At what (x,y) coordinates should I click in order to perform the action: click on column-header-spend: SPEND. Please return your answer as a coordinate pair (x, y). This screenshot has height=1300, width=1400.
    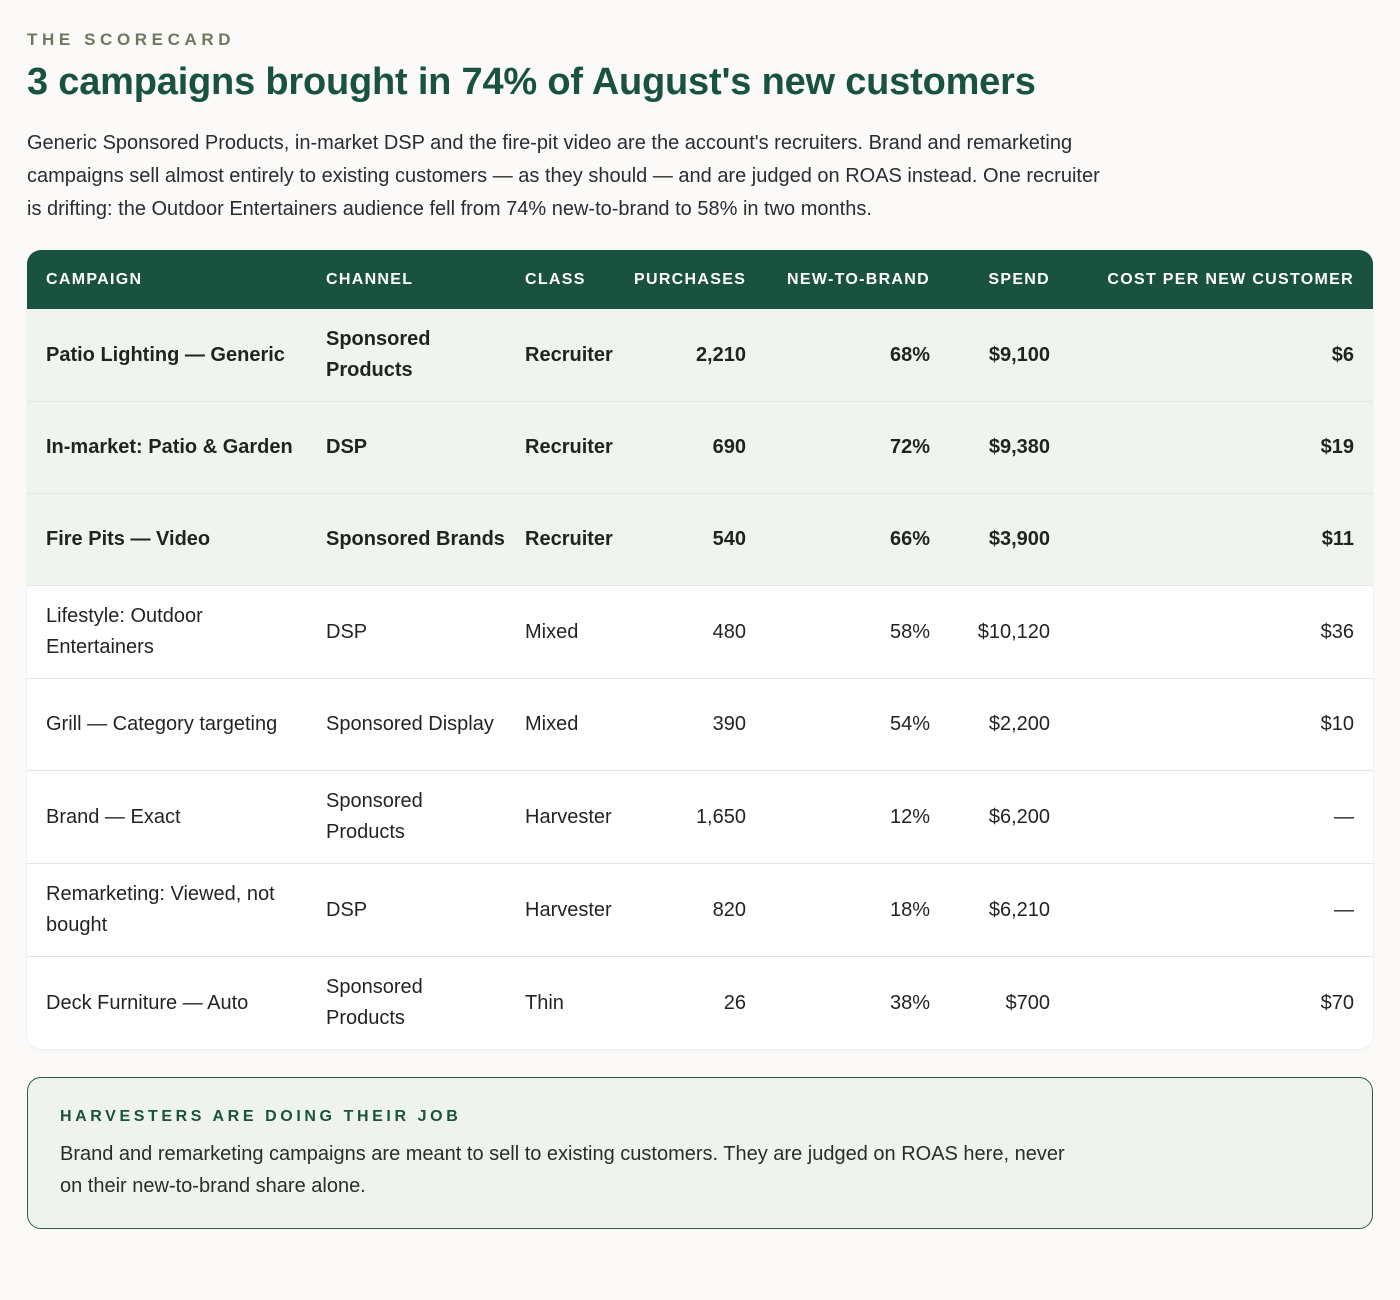
    Looking at the image, I should click on (1019, 279).